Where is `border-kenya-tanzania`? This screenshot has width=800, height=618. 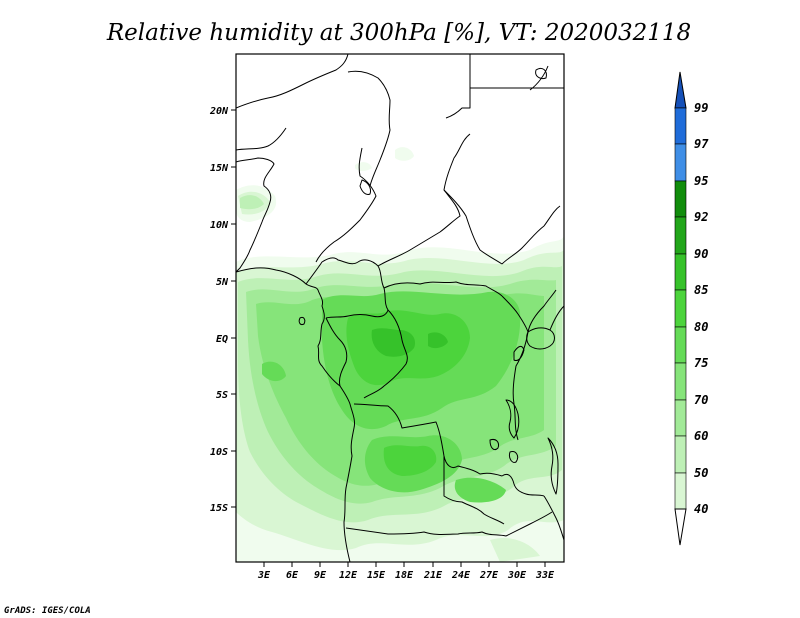
border-kenya-tanzania is located at coordinates (556, 318).